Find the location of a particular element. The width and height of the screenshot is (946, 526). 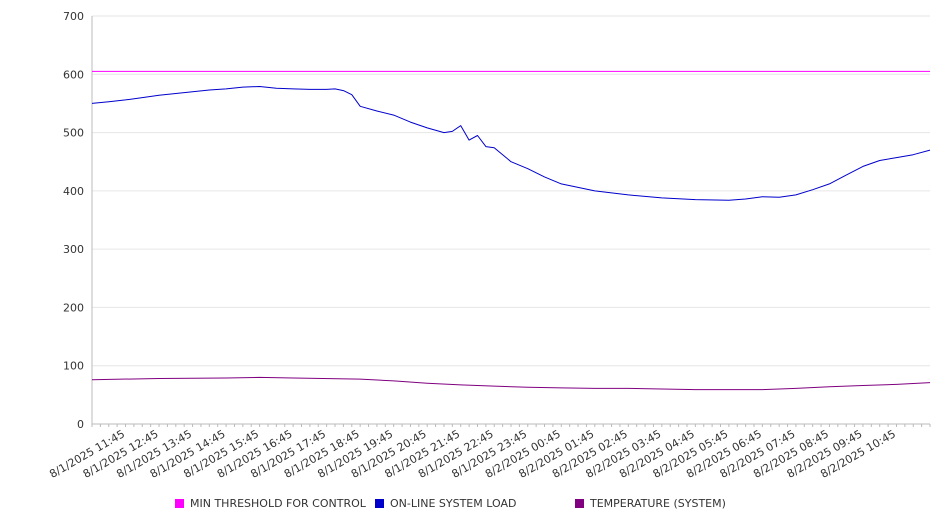

legend-label: ON-LINE SYSTEM LOAD is located at coordinates (453, 503).